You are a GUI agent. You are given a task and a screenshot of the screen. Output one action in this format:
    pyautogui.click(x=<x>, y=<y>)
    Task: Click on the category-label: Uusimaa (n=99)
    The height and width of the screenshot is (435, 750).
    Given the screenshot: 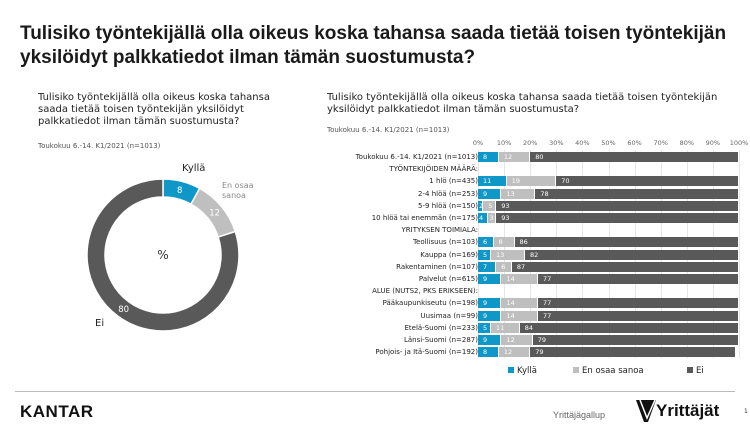 What is the action you would take?
    pyautogui.click(x=449, y=315)
    